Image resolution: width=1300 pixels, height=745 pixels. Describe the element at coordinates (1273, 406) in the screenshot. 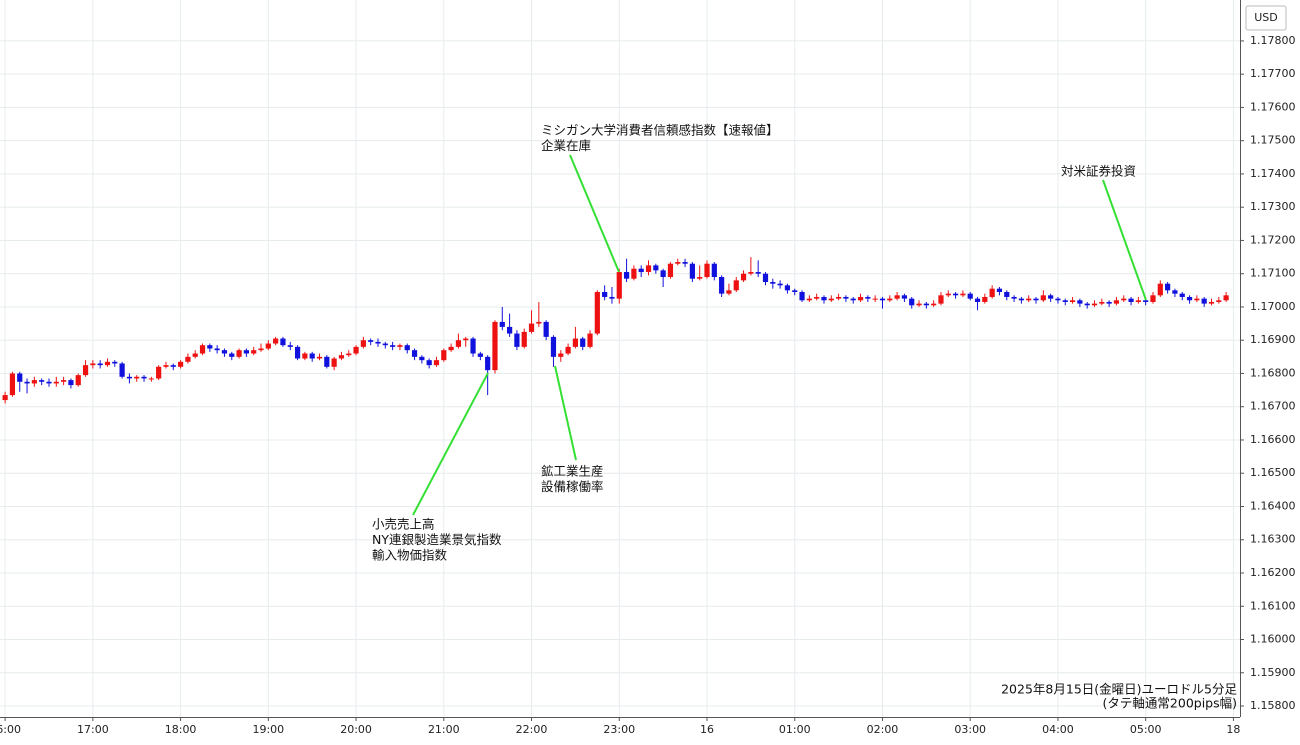

I see `y-tick-label: 1.16700` at that location.